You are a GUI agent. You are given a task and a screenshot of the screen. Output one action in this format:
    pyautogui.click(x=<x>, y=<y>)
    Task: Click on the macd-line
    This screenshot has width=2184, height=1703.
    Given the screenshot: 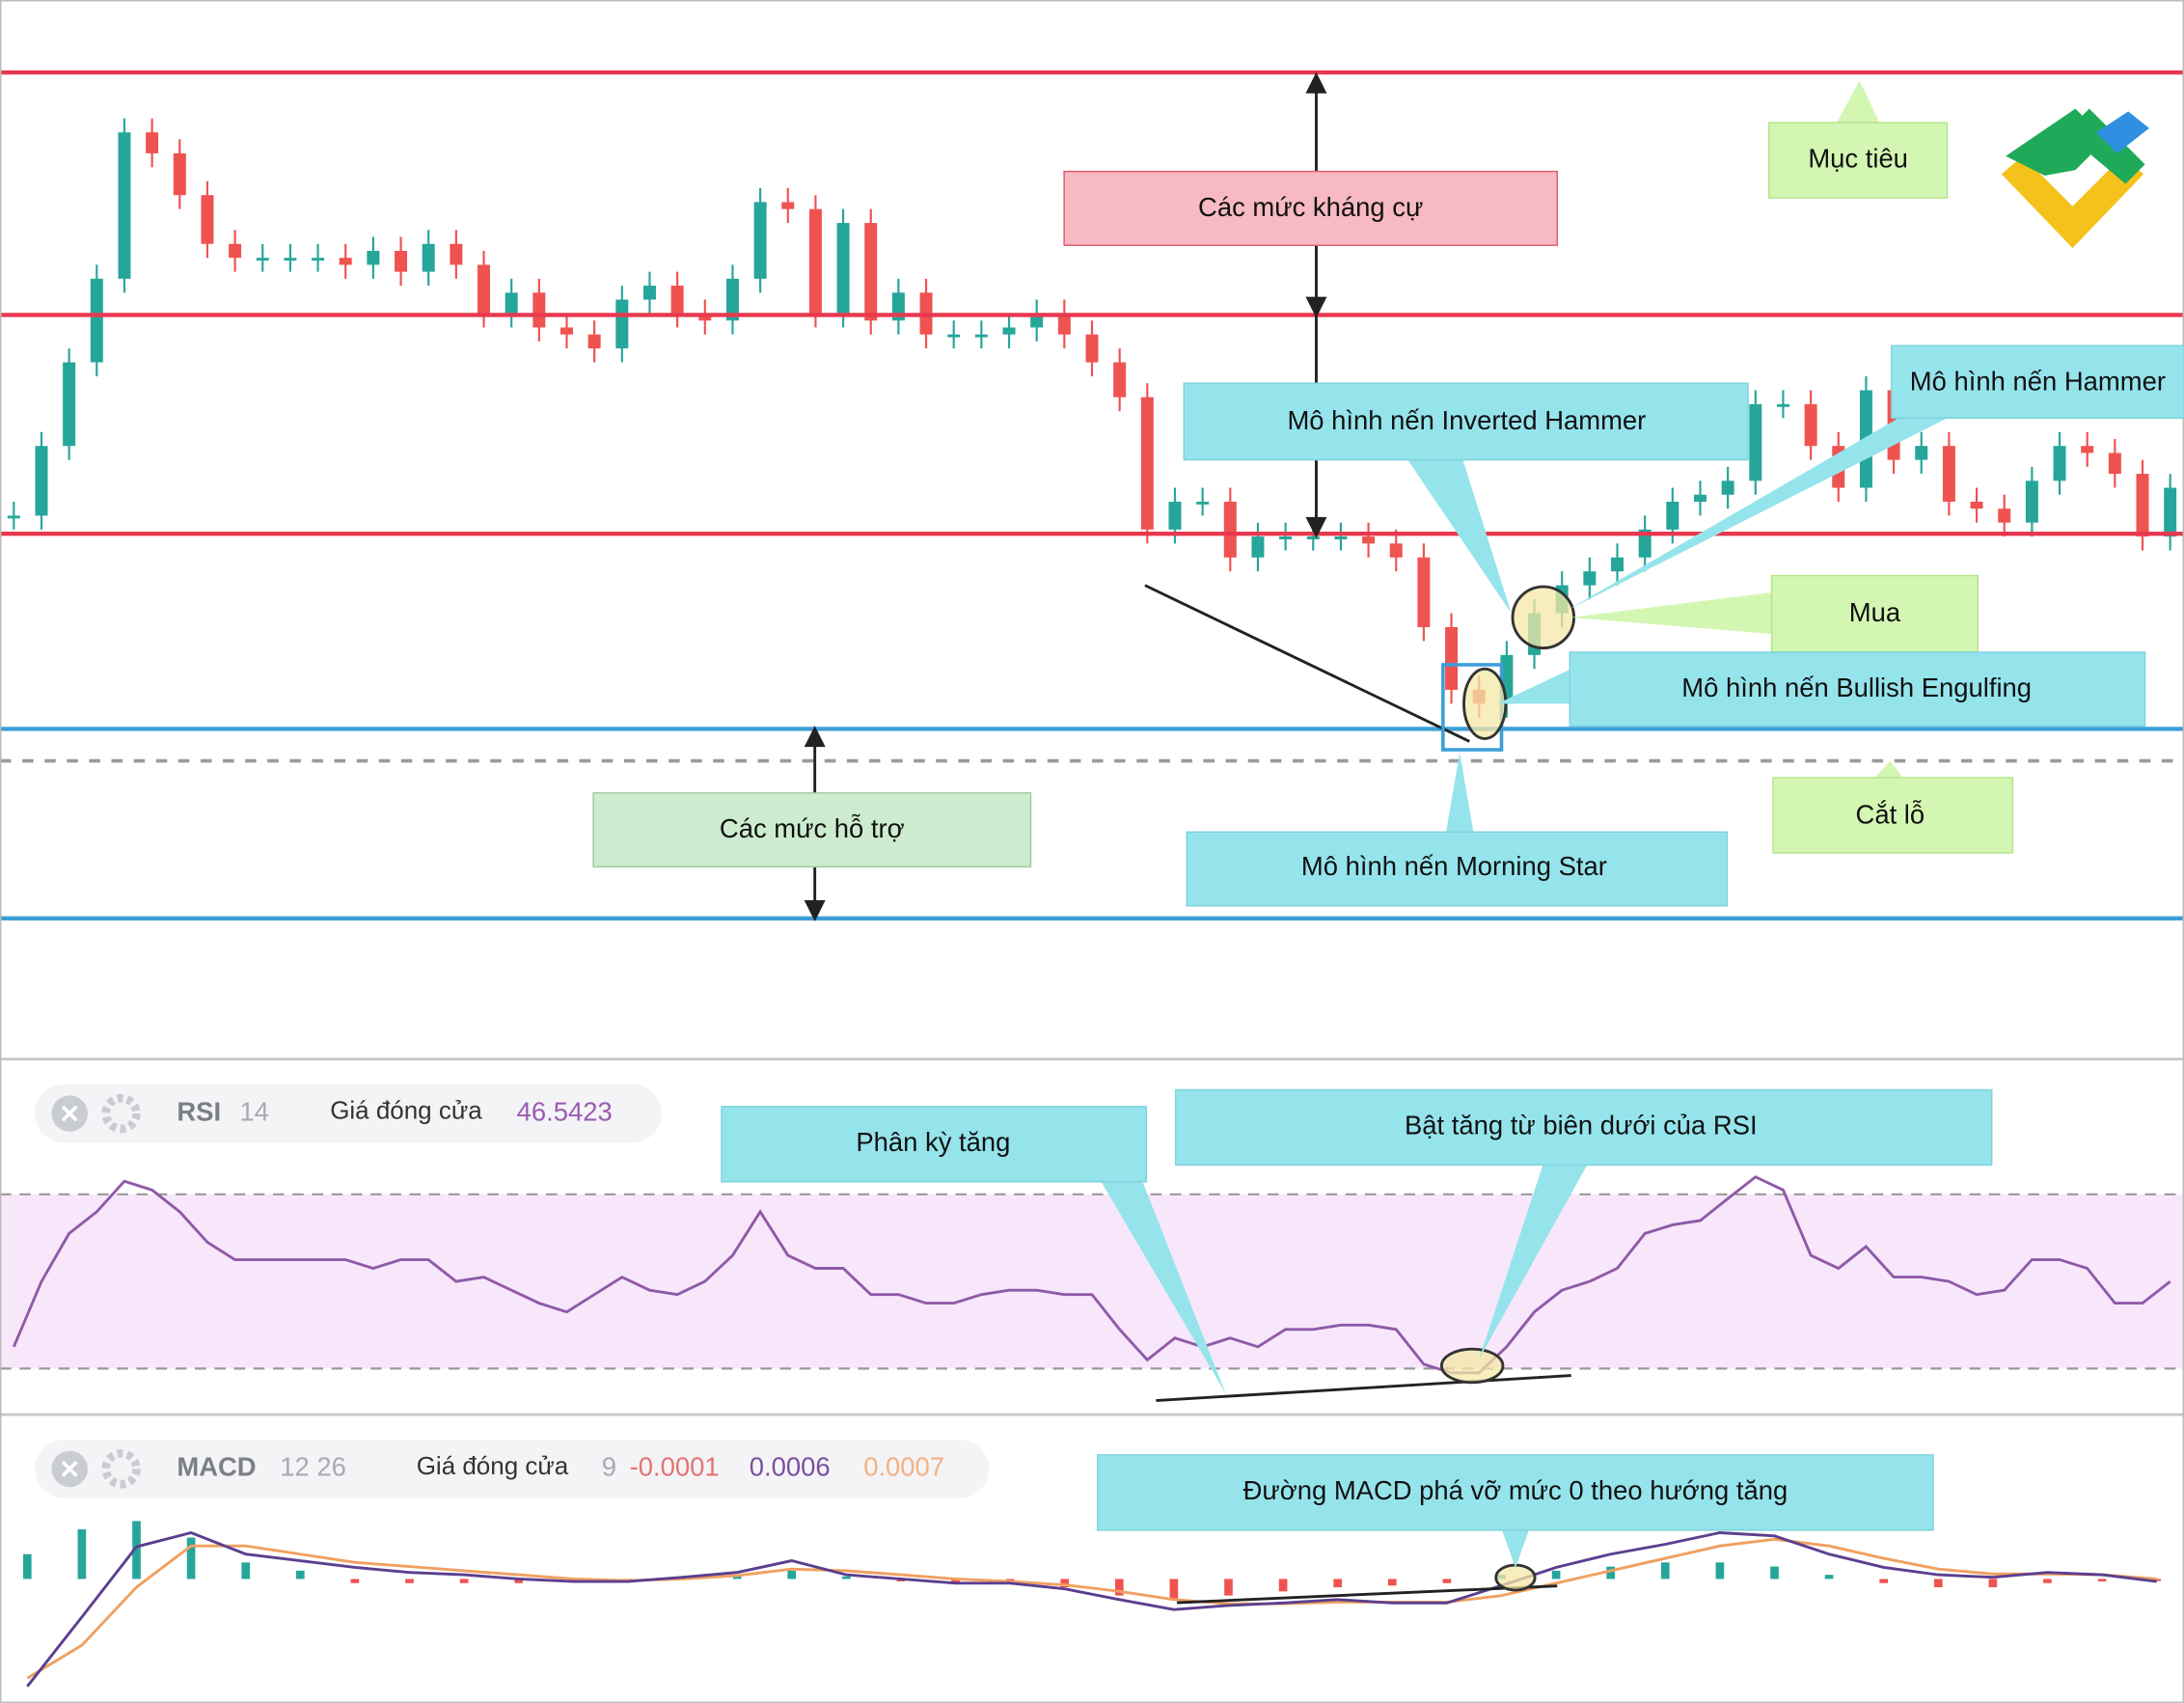 What is the action you would take?
    pyautogui.click(x=1091, y=1609)
    